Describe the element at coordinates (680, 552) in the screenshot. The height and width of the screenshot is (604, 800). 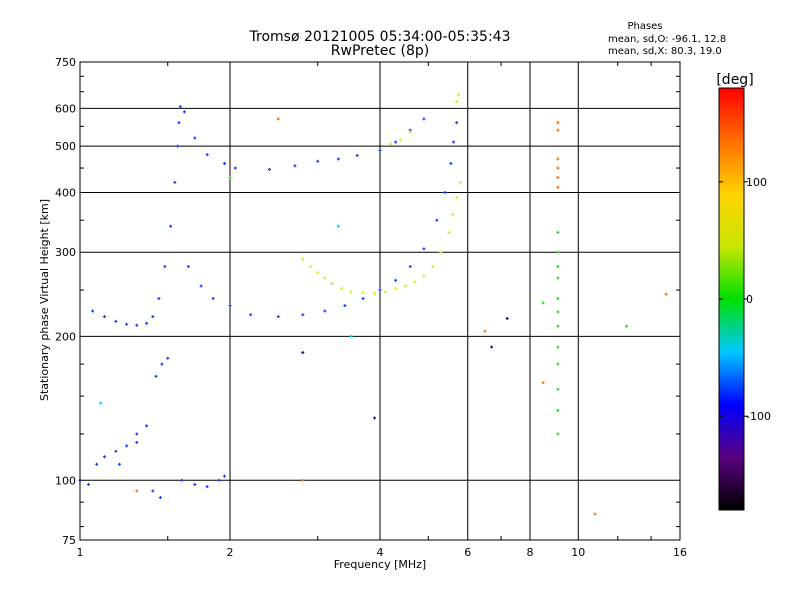
I see `x-tick-label: 16` at that location.